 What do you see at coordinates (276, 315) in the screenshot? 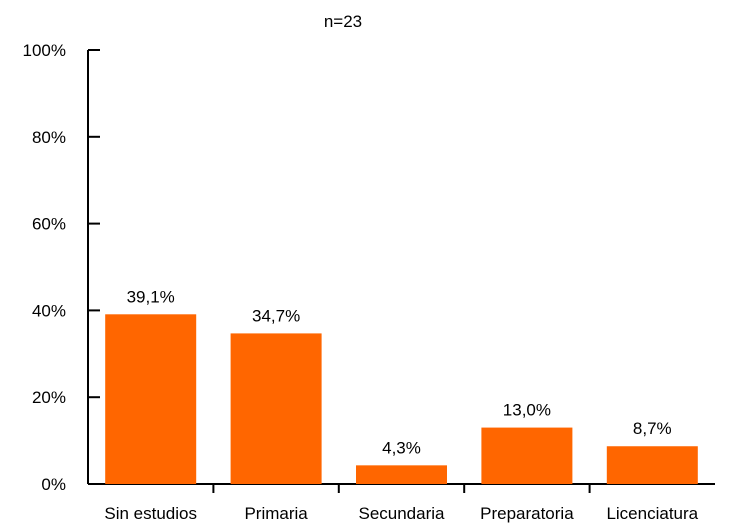
I see `bar-value-label: 34,7%` at bounding box center [276, 315].